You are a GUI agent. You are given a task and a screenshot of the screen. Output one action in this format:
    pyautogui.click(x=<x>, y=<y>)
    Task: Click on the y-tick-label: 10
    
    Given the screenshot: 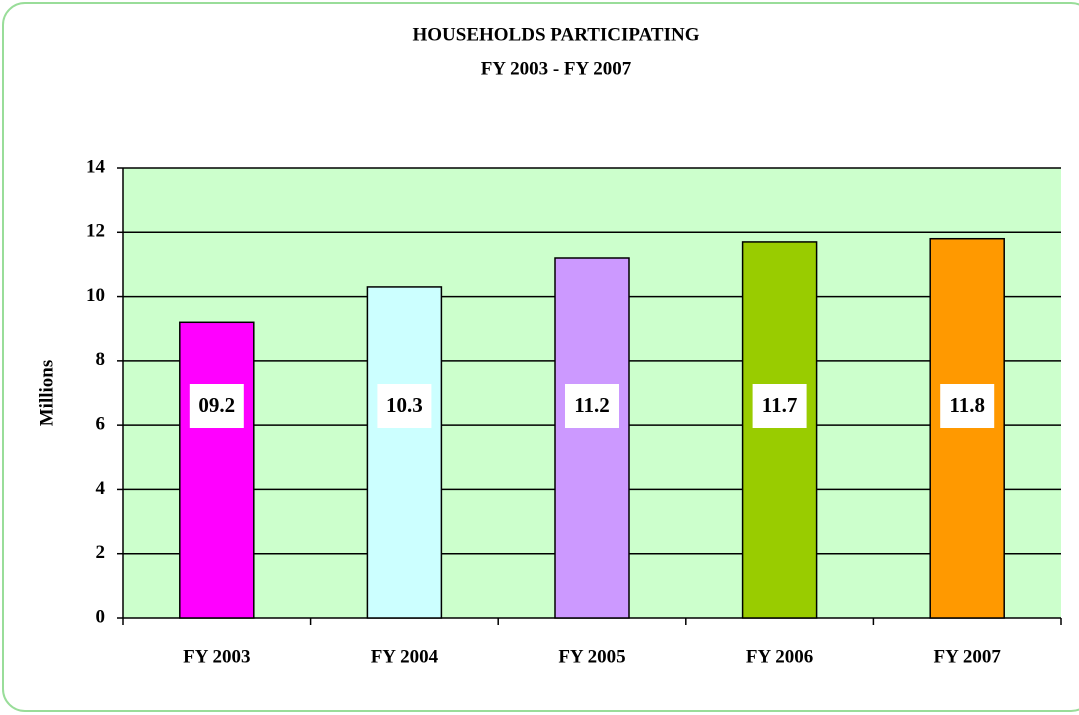 What is the action you would take?
    pyautogui.click(x=95, y=295)
    